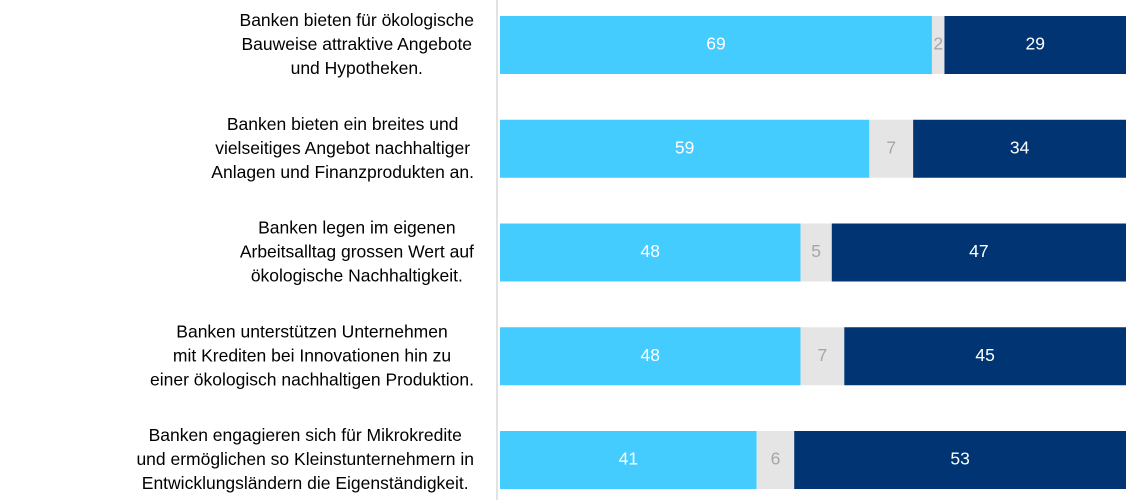 The height and width of the screenshot is (500, 1129). Describe the element at coordinates (311, 331) in the screenshot. I see `label-line: Banken unterstützen Unternehmen` at that location.